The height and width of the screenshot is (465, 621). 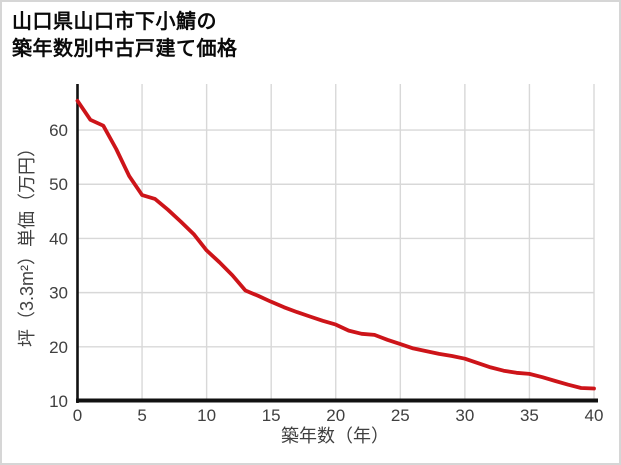 What do you see at coordinates (58, 238) in the screenshot?
I see `y-tick-label: 40` at bounding box center [58, 238].